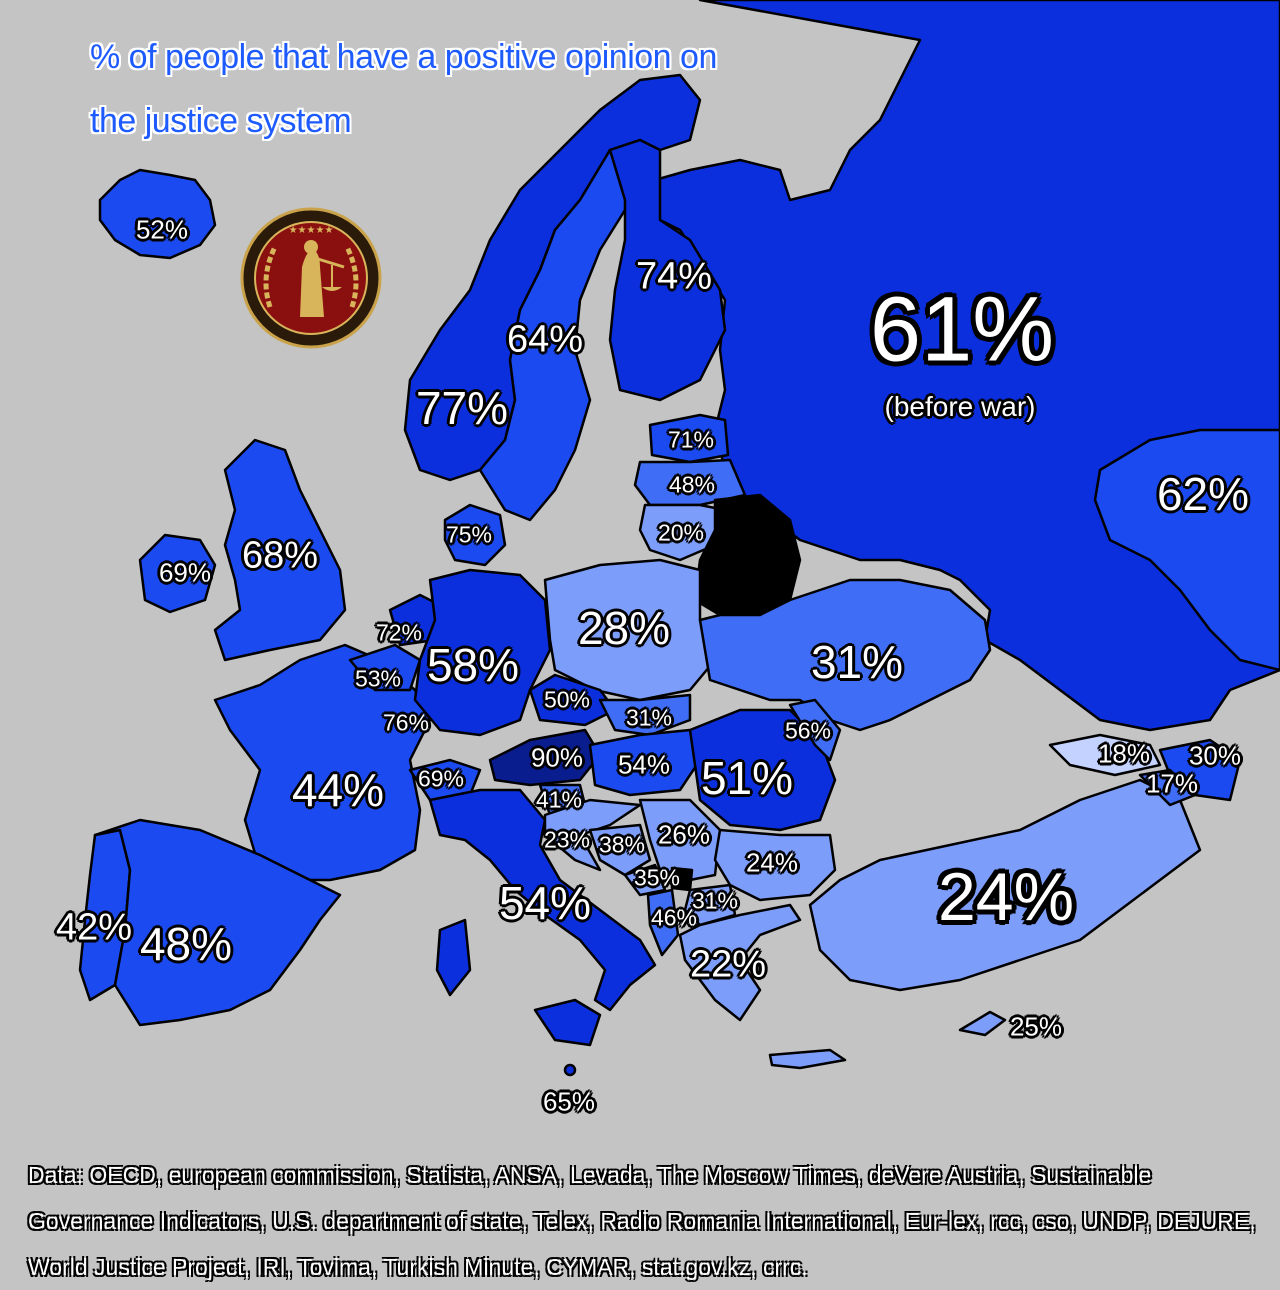 Image resolution: width=1280 pixels, height=1290 pixels. What do you see at coordinates (399, 632) in the screenshot?
I see `label-netherlands: 72%` at bounding box center [399, 632].